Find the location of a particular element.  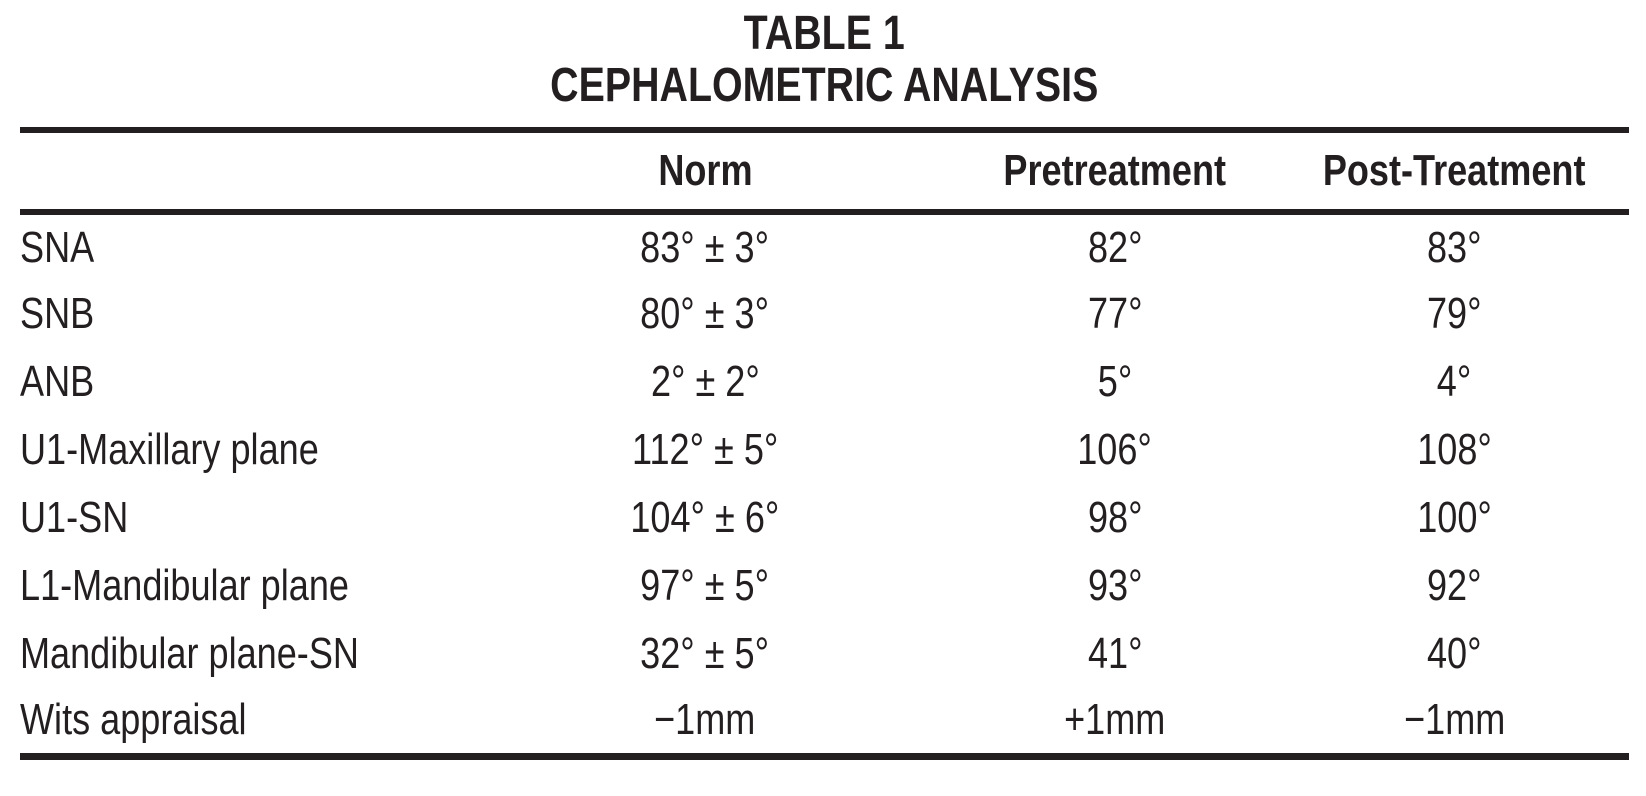

header-row: Norm Pretreatment Post-Treatment is located at coordinates (824, 172).